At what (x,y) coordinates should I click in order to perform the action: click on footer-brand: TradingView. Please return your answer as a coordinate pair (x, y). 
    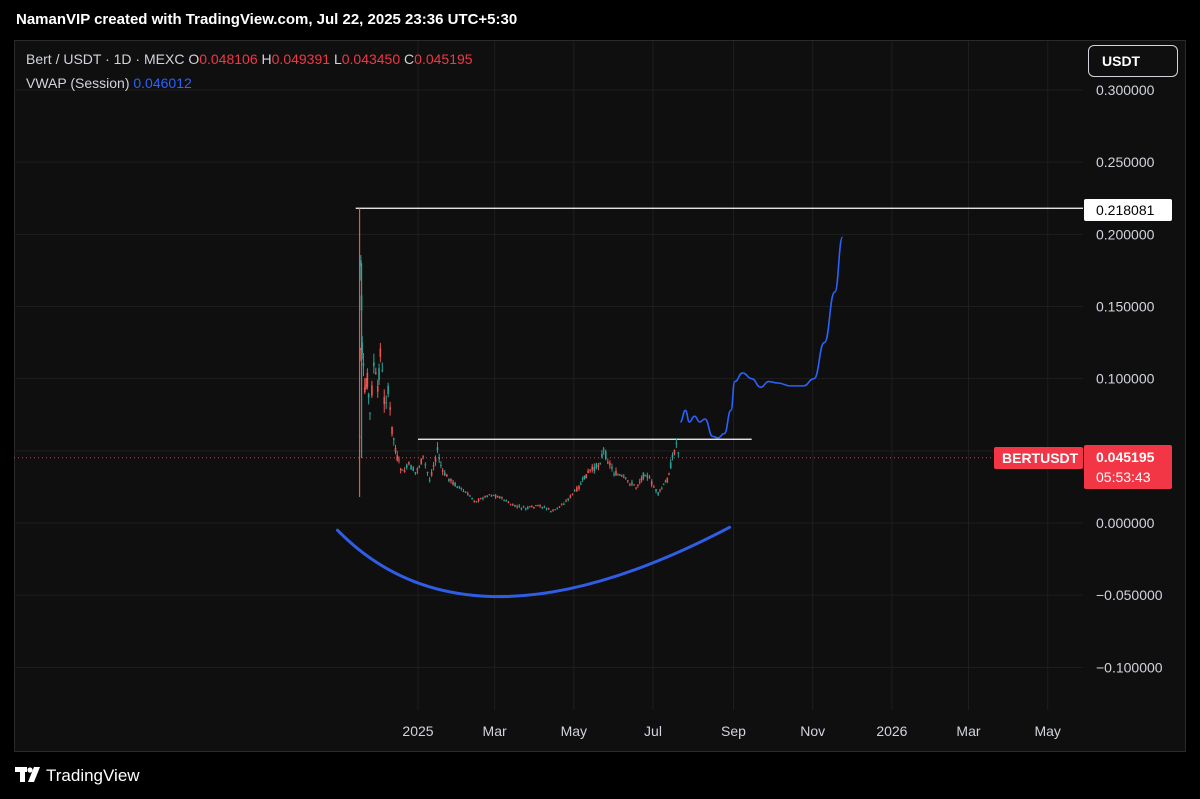
    Looking at the image, I should click on (93, 775).